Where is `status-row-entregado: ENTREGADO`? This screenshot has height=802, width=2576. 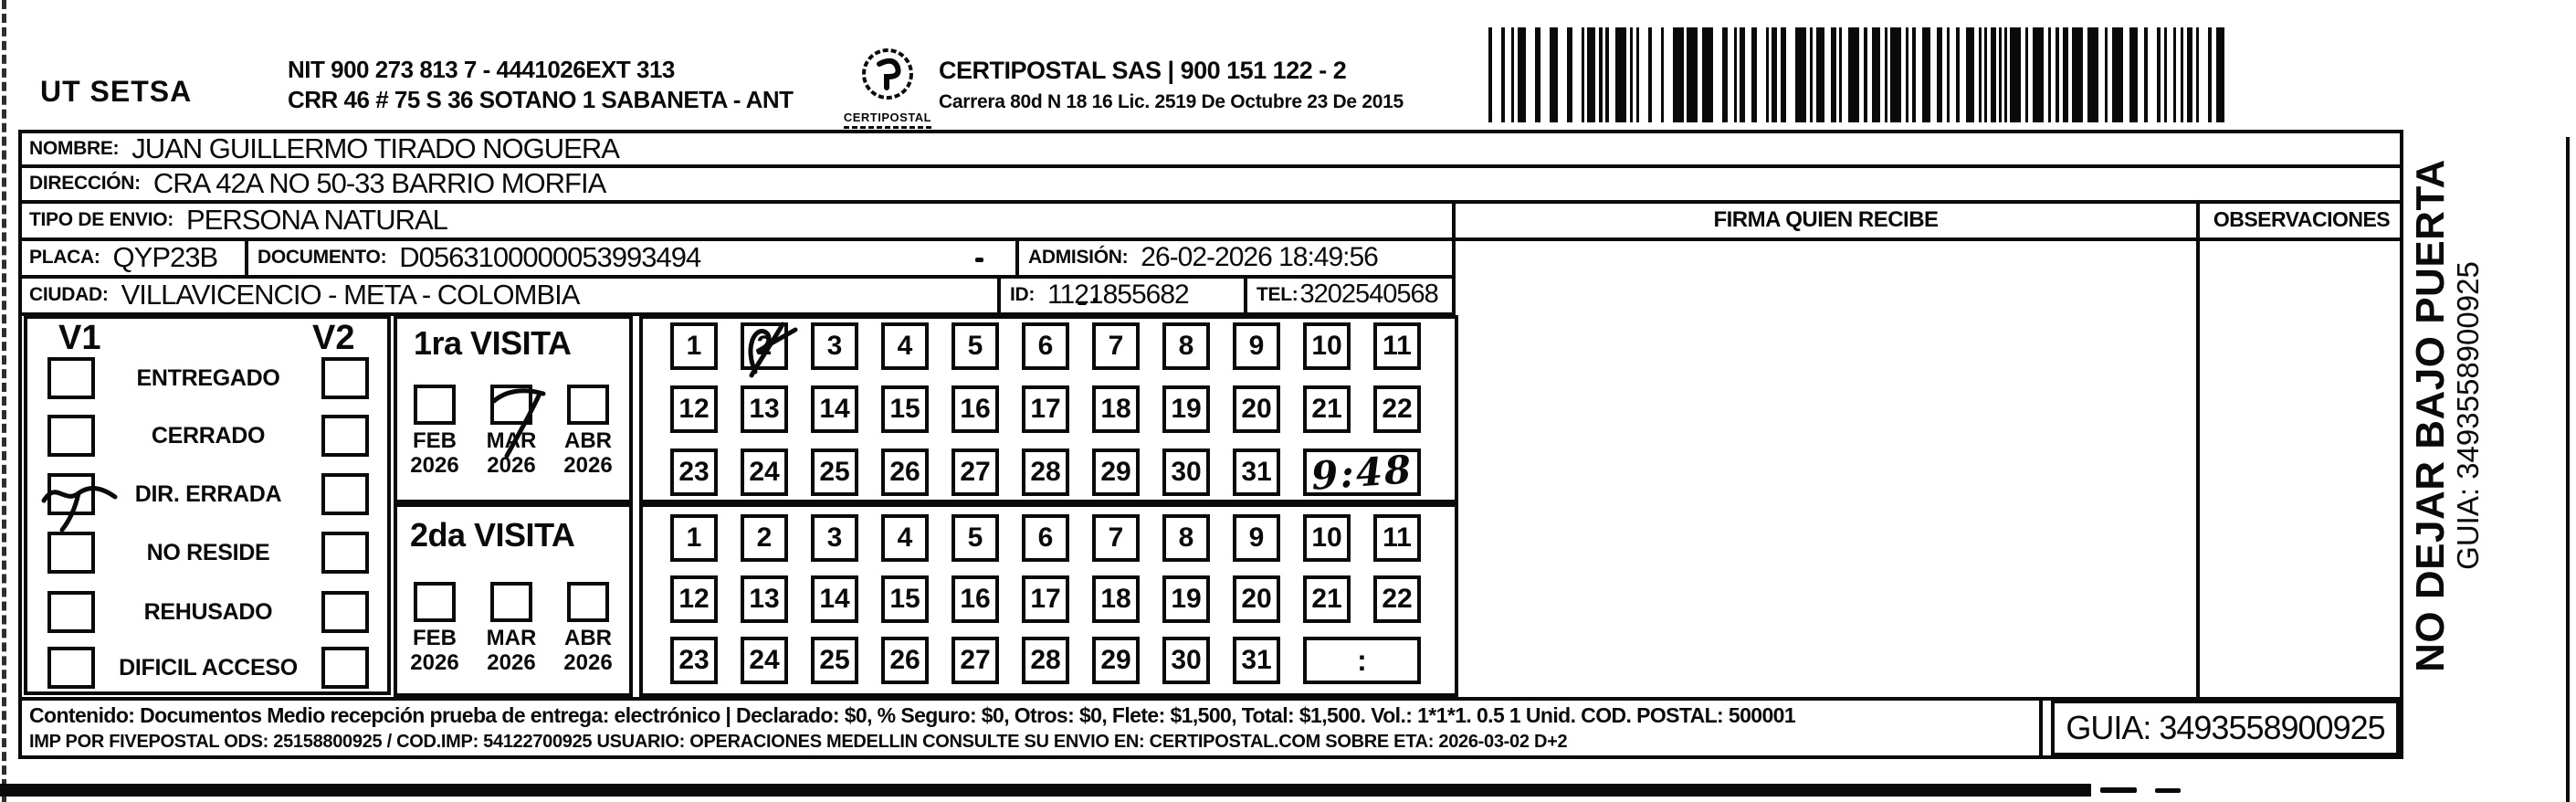
status-row-entregado: ENTREGADO is located at coordinates (208, 378).